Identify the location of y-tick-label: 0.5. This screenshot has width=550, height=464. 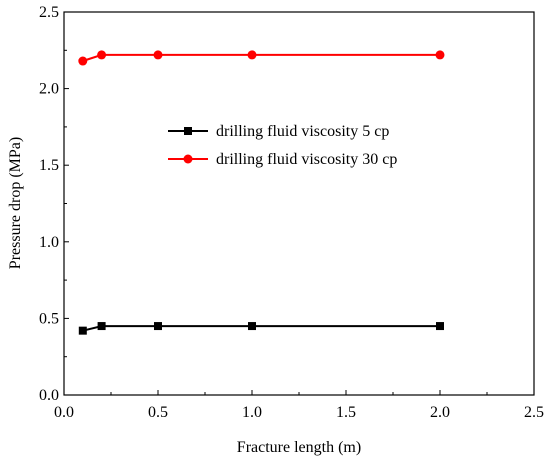
(49, 318).